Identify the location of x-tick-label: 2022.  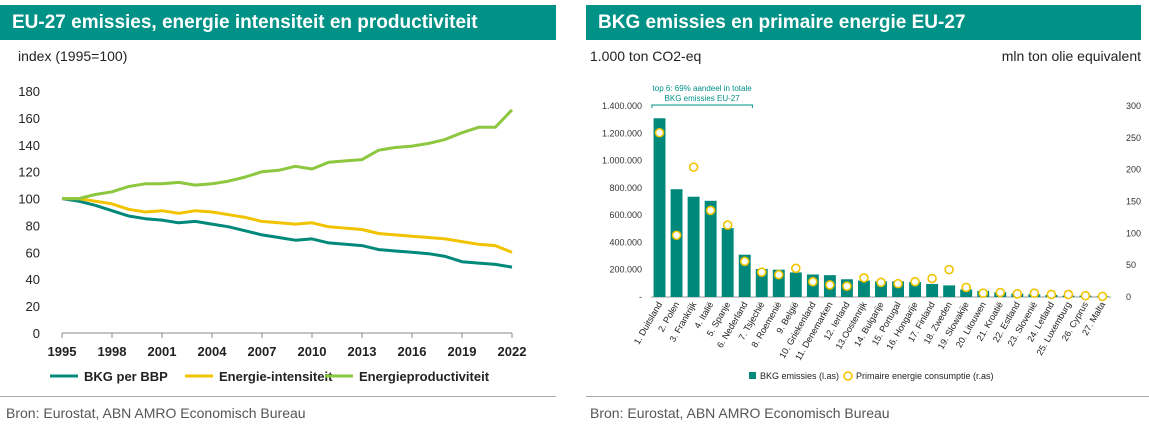
(512, 351).